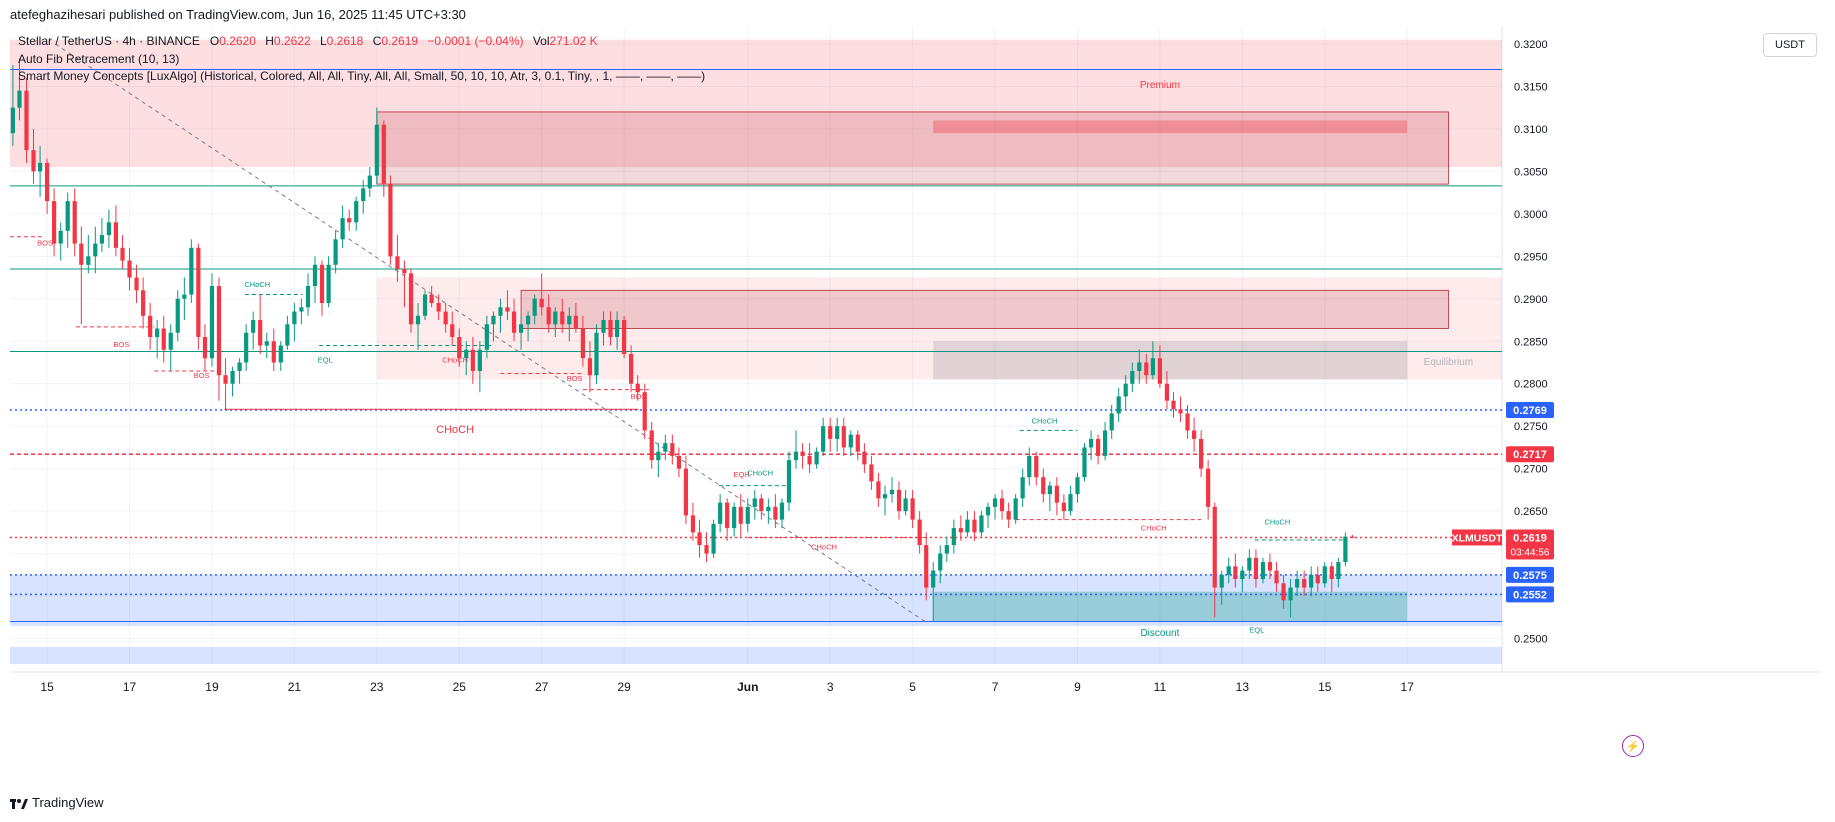  What do you see at coordinates (1531, 427) in the screenshot?
I see `price-tick-label: 0.2750` at bounding box center [1531, 427].